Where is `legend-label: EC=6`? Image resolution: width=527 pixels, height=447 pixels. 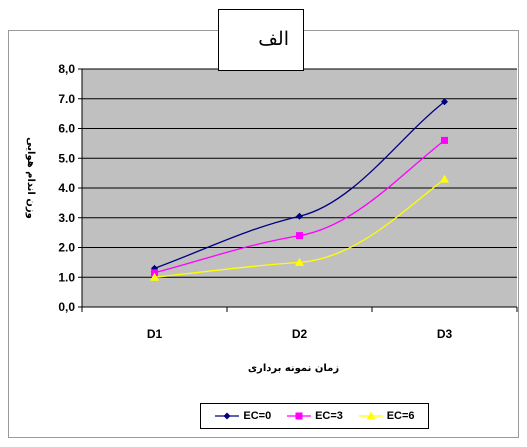 legend-label: EC=6 is located at coordinates (400, 416).